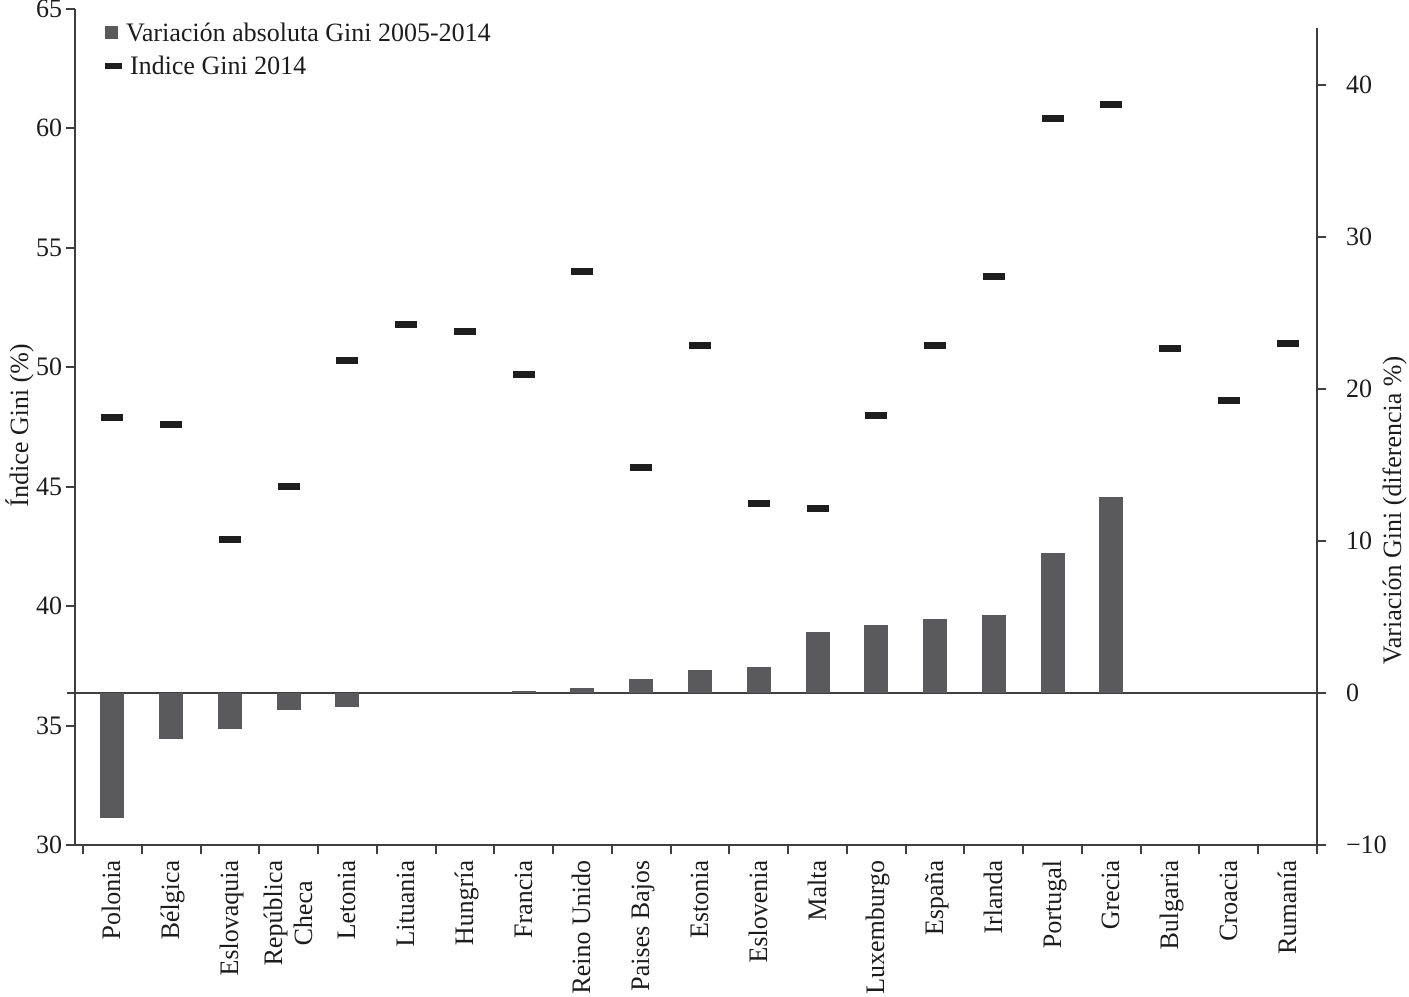 The height and width of the screenshot is (997, 1409). What do you see at coordinates (1359, 84) in the screenshot?
I see `right-axis-tick-label: 40` at bounding box center [1359, 84].